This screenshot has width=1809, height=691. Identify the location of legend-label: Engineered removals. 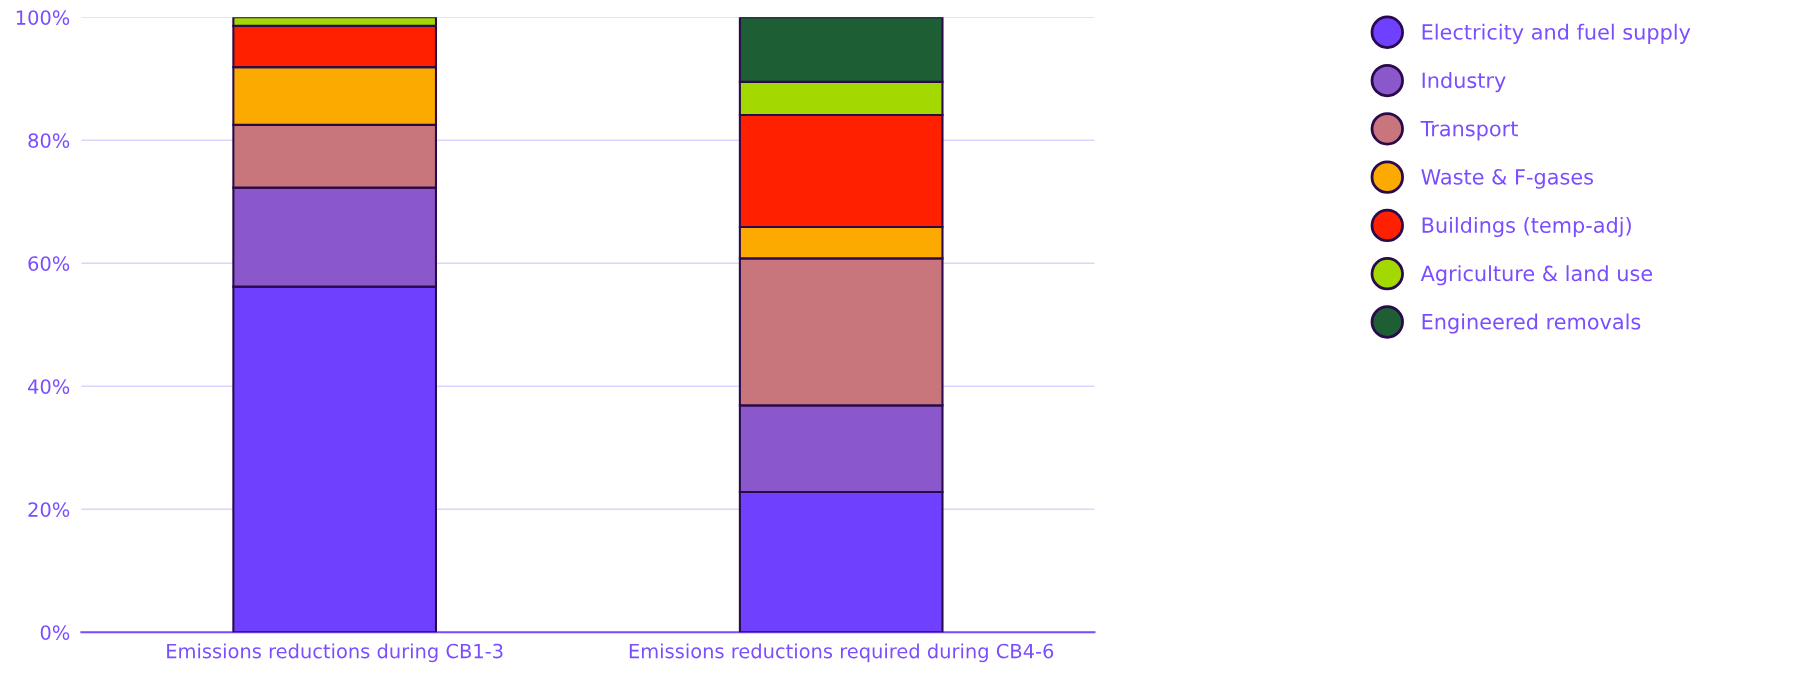
(1531, 323).